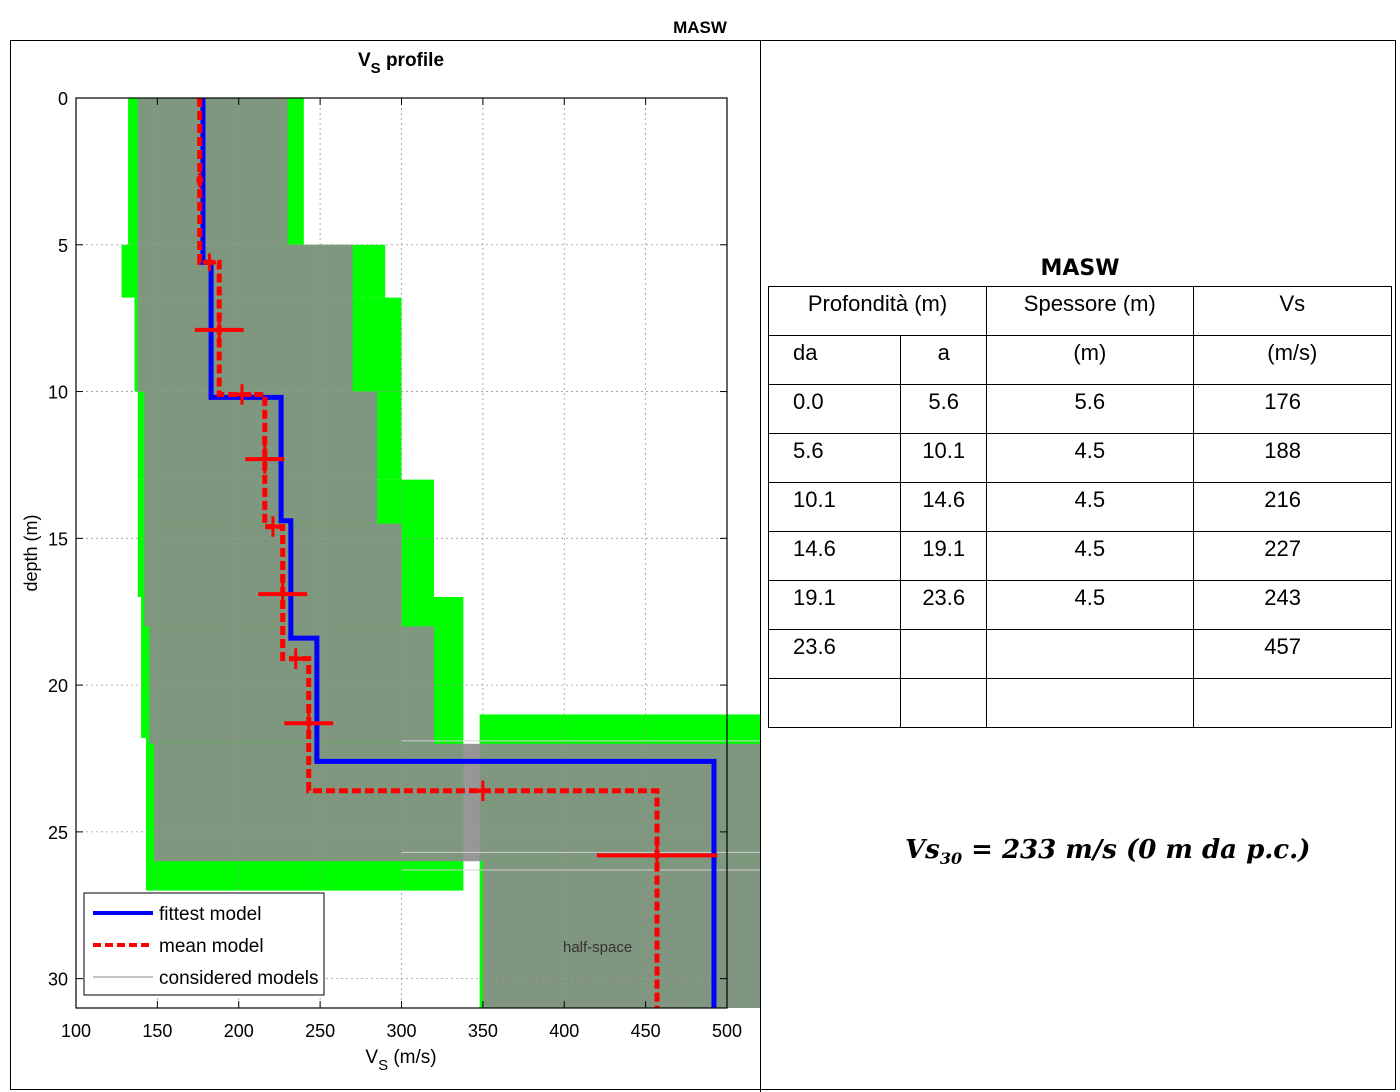 The width and height of the screenshot is (1400, 1092). What do you see at coordinates (1292, 605) in the screenshot?
I see `cell-vs: 243` at bounding box center [1292, 605].